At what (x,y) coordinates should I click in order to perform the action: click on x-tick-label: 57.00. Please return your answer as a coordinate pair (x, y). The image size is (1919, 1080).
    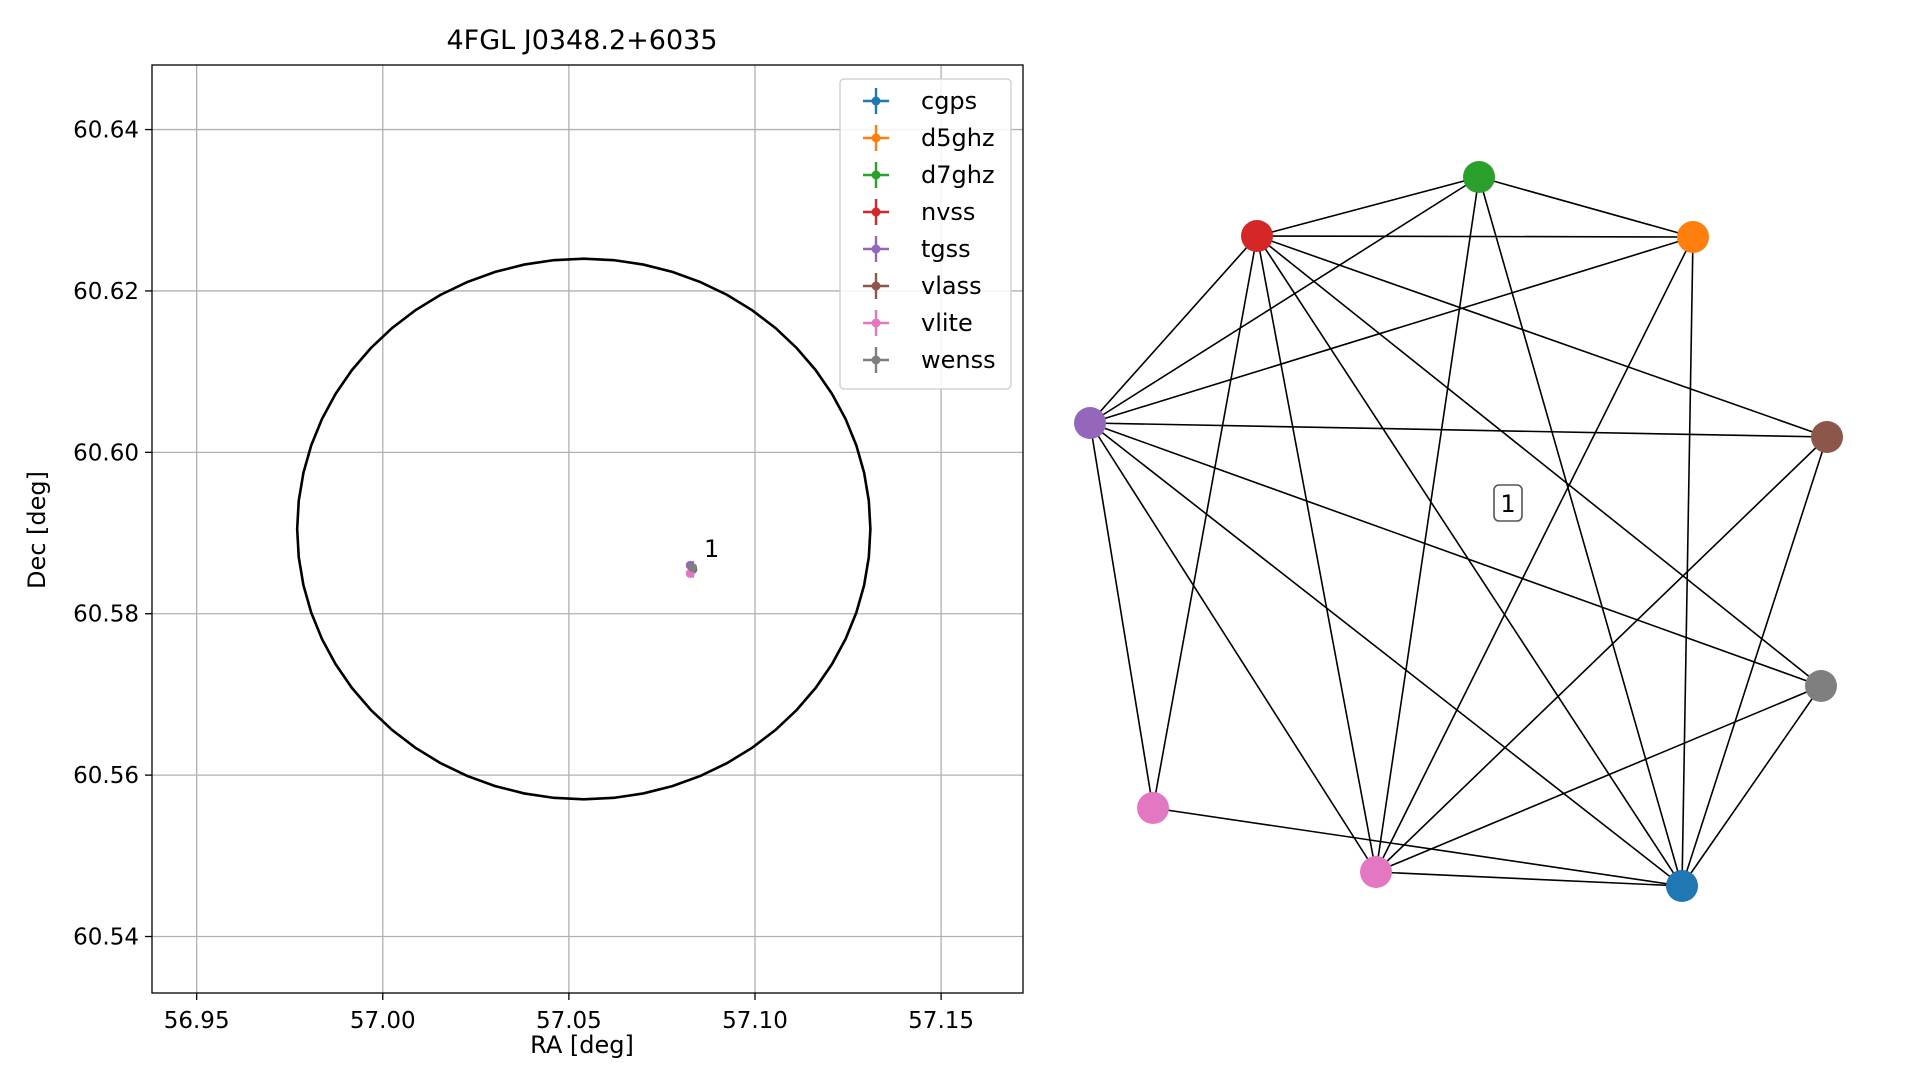
    Looking at the image, I should click on (383, 1021).